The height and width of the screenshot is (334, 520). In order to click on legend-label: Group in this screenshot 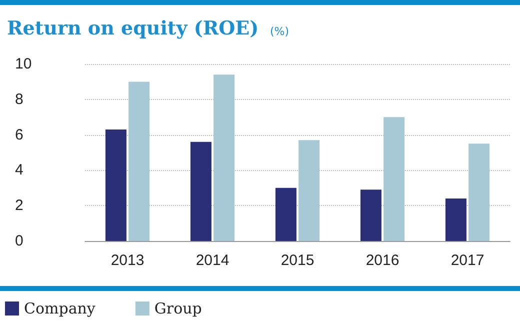, I will do `click(178, 309)`.